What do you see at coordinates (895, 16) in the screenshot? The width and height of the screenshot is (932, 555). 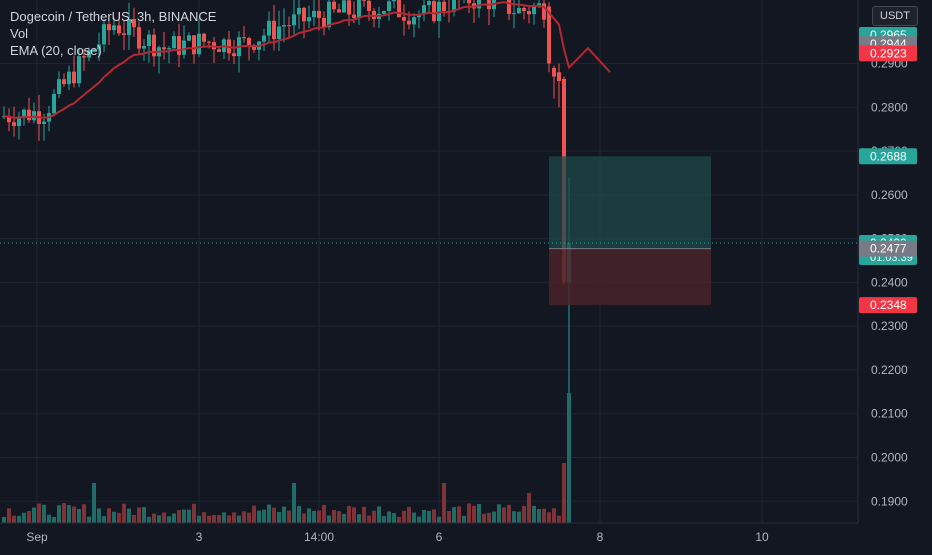 I see `currency-unit-button: USDT` at bounding box center [895, 16].